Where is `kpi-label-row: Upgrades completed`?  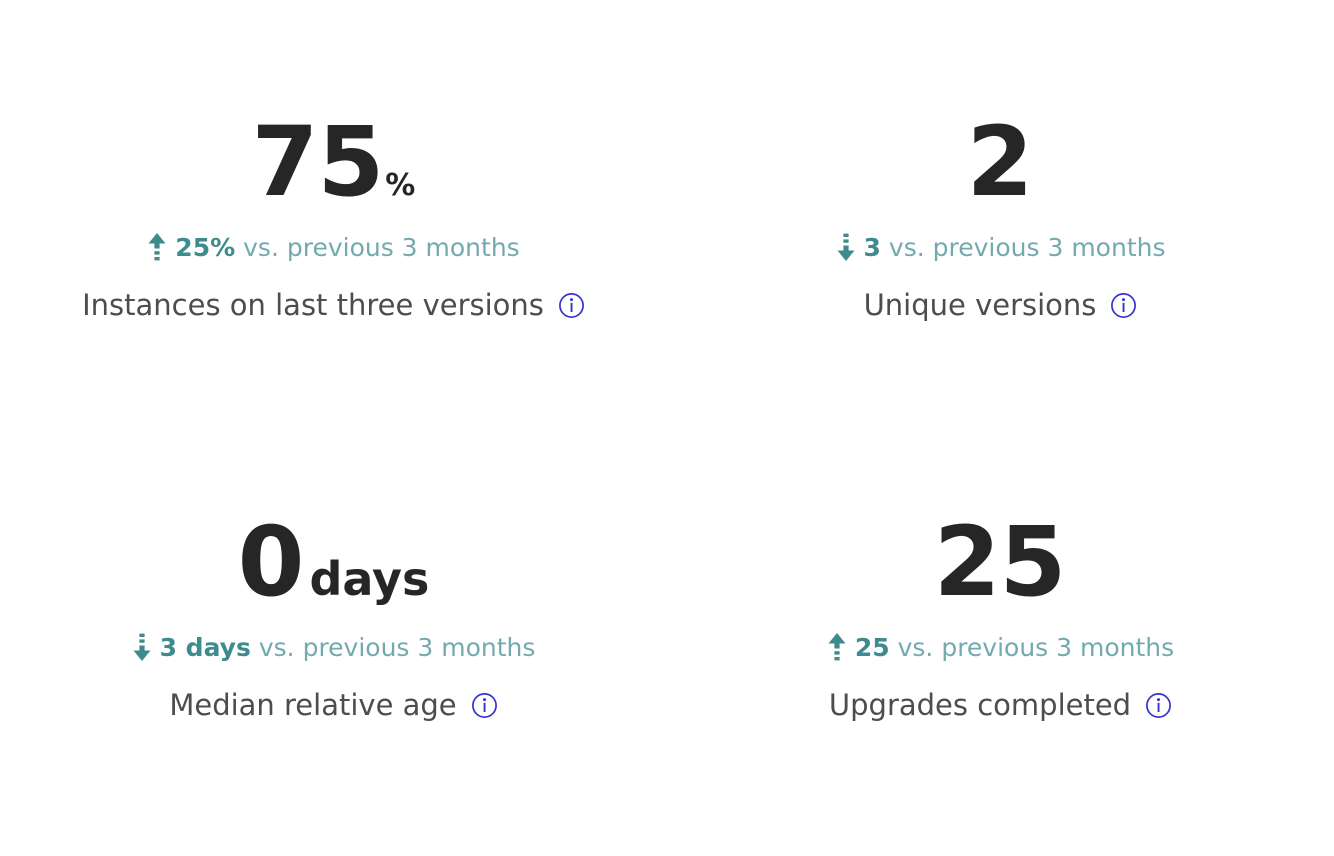
kpi-label-row: Upgrades completed is located at coordinates (1000, 705).